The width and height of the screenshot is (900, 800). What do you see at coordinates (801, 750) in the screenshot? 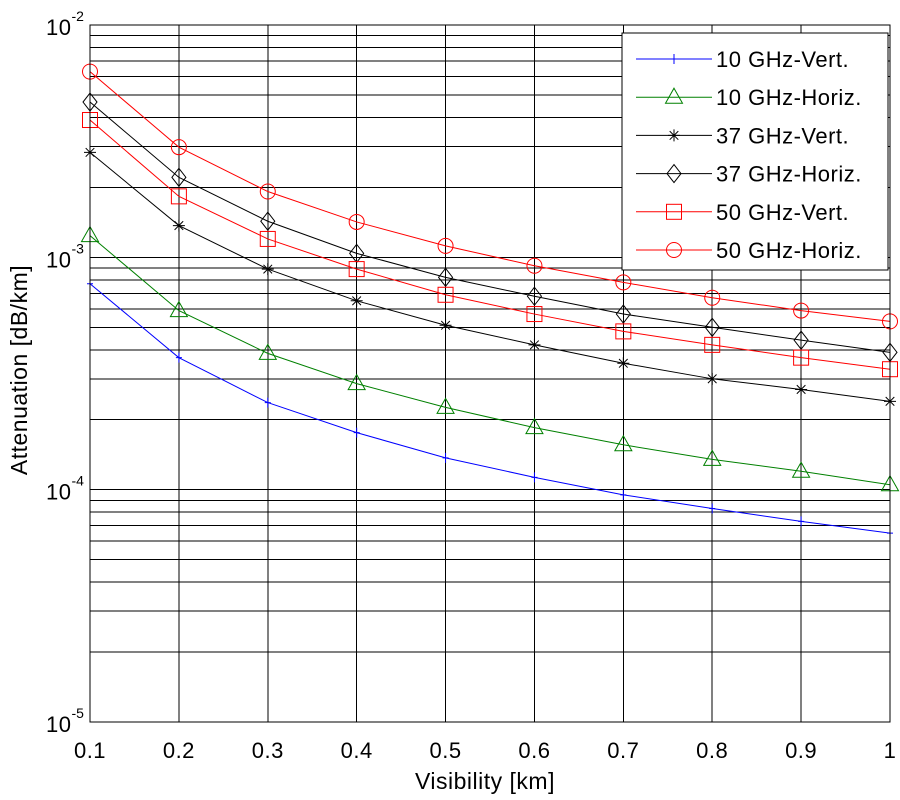
I see `x-tick-label: 0.9` at bounding box center [801, 750].